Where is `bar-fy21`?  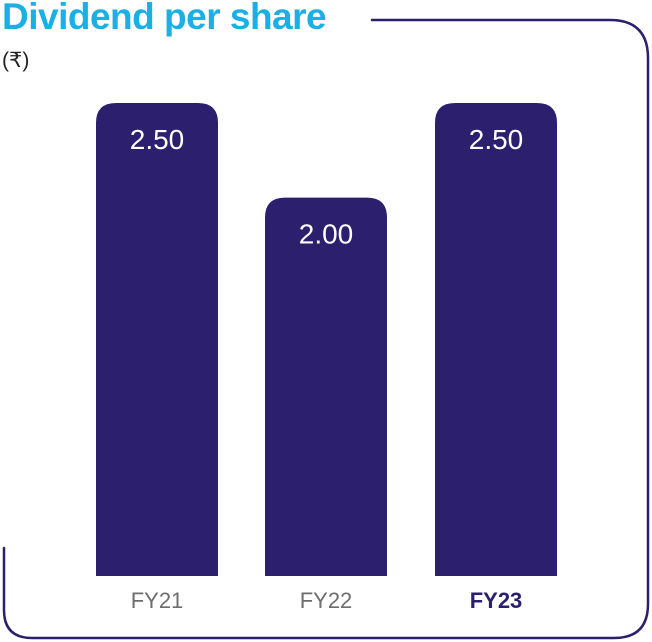
bar-fy21 is located at coordinates (157, 339).